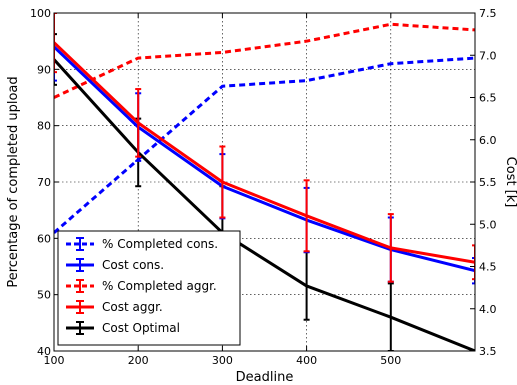 This screenshot has height=385, width=517. Describe the element at coordinates (510, 182) in the screenshot. I see `y-axis-right-label: Cost [k]` at that location.